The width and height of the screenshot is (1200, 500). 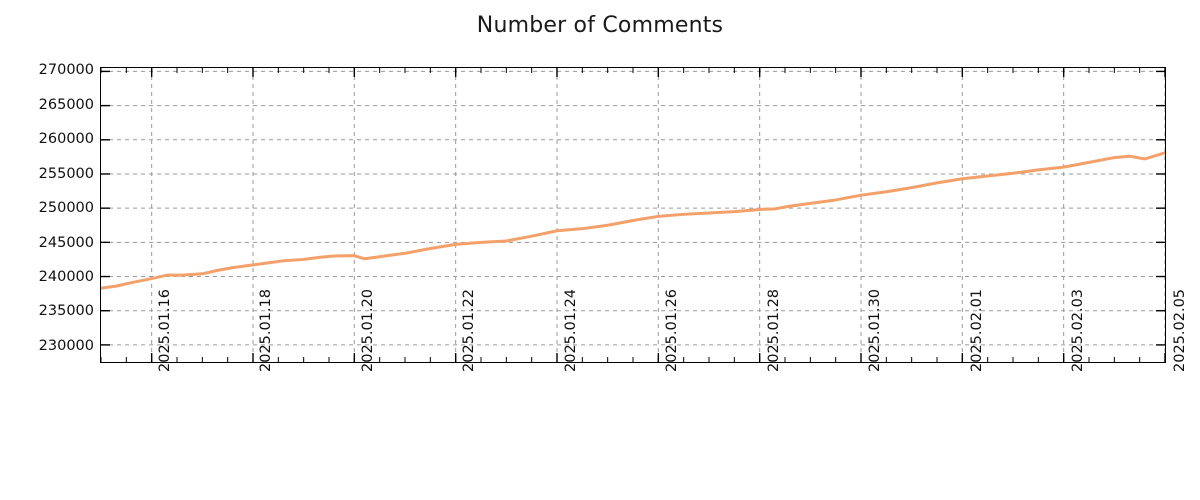 I want to click on x-axis-tick-label: 2025.01.26, so click(x=672, y=330).